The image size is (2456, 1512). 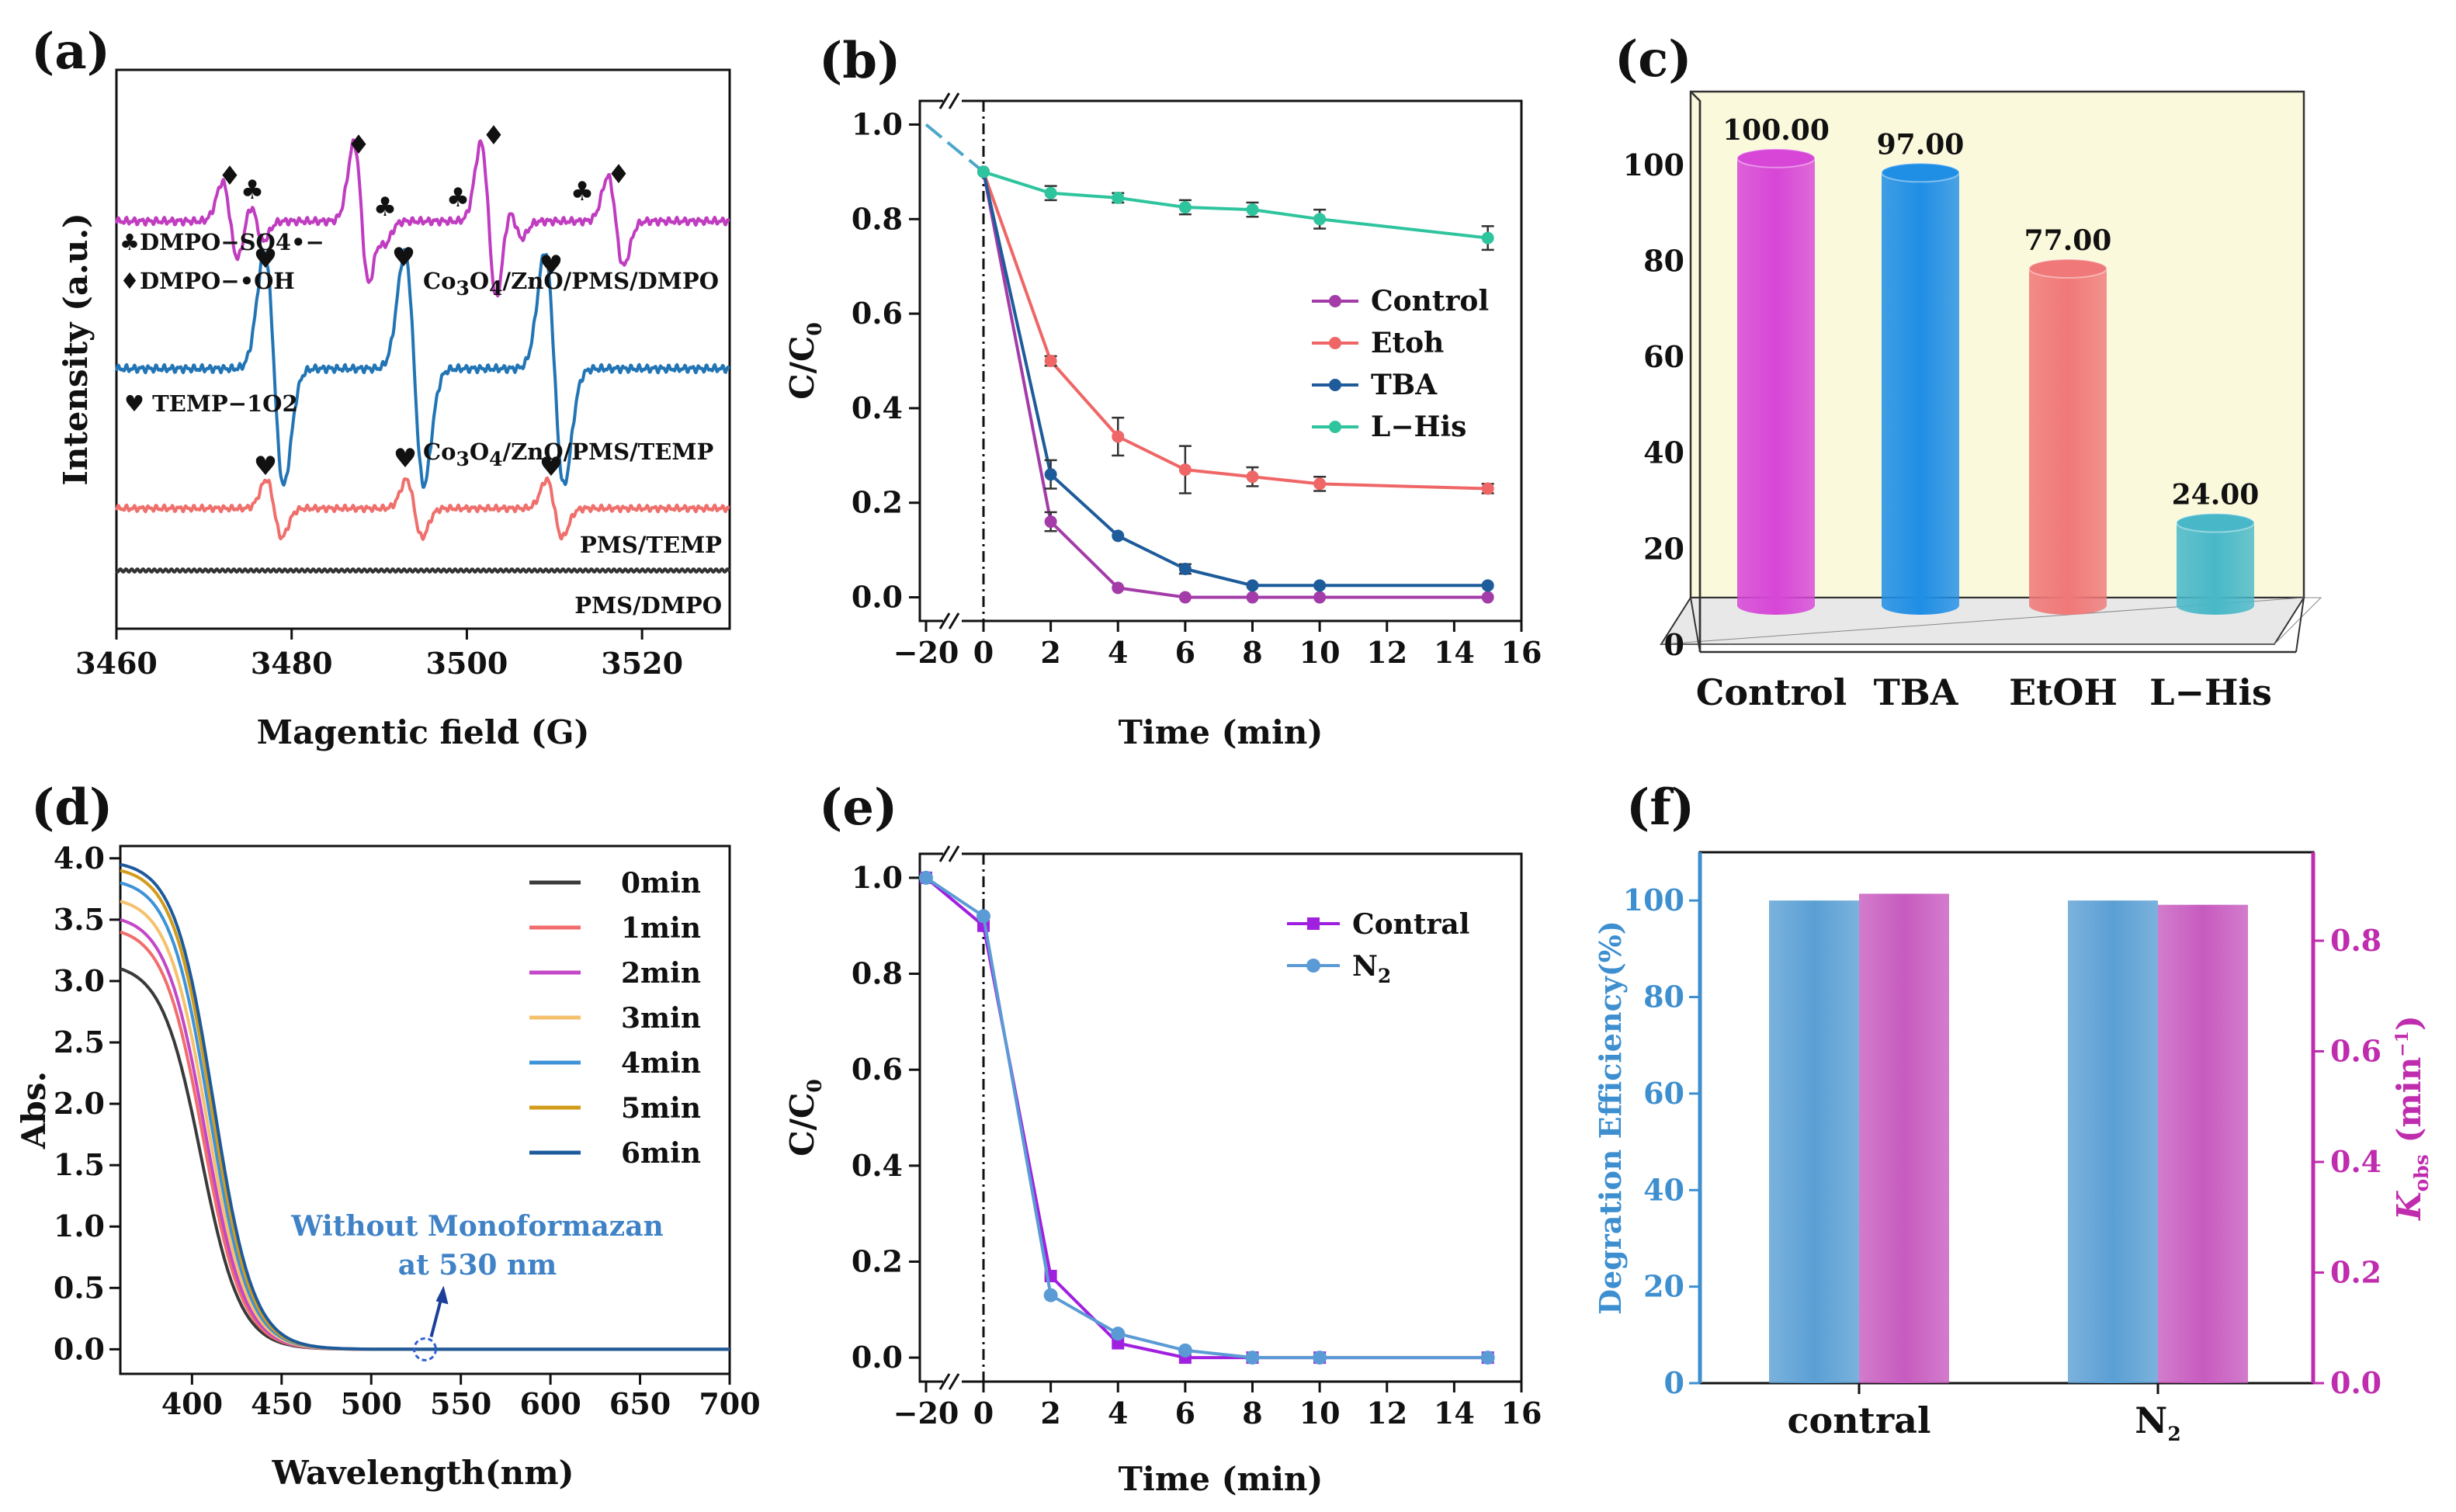 What do you see at coordinates (814, 1085) in the screenshot?
I see `panel-e-ylabel-sub: 0` at bounding box center [814, 1085].